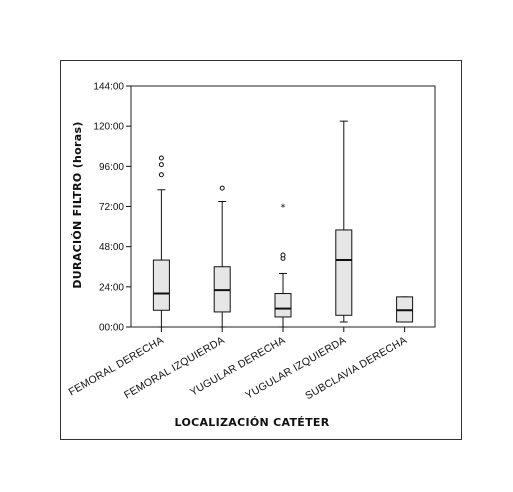 The image size is (513, 492). I want to click on y-axis: 00:00 24:00 48:00 72:00 96:00 120:00 144:00, so click(112, 208).